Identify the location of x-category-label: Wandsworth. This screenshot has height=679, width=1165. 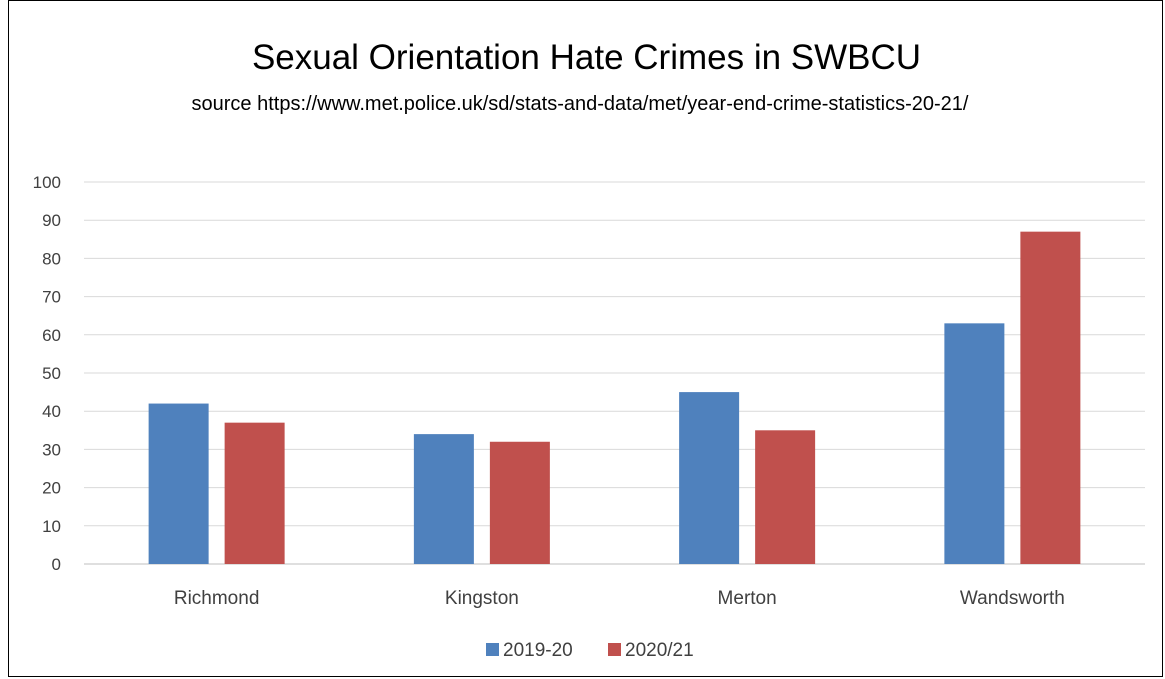
(1012, 598).